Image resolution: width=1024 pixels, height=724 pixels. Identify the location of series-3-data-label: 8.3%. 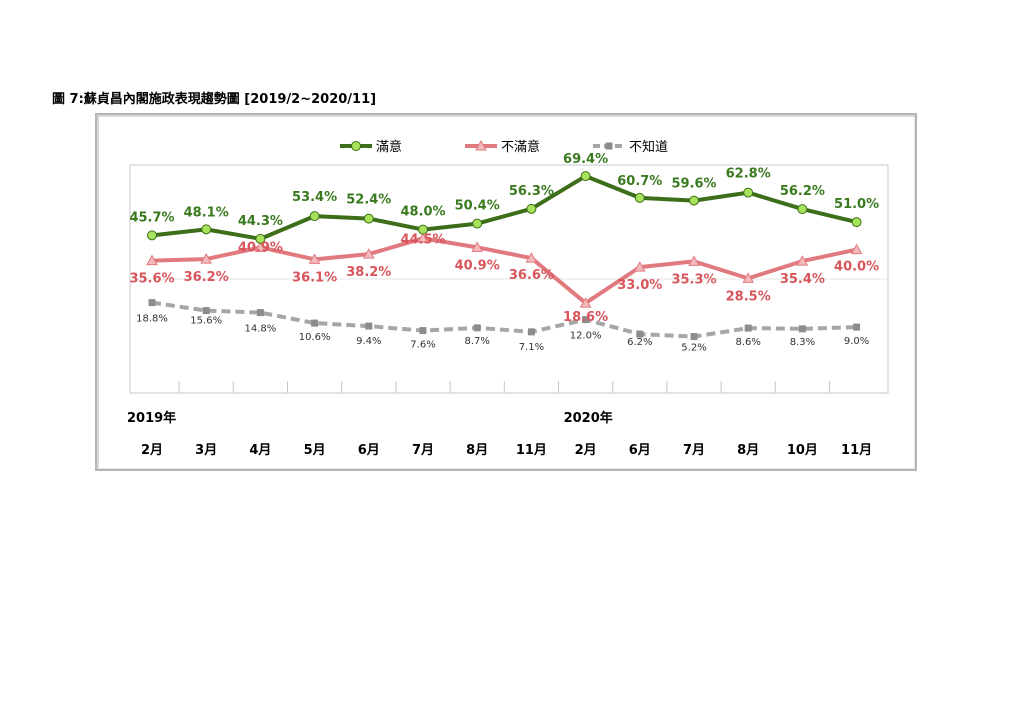
(802, 342).